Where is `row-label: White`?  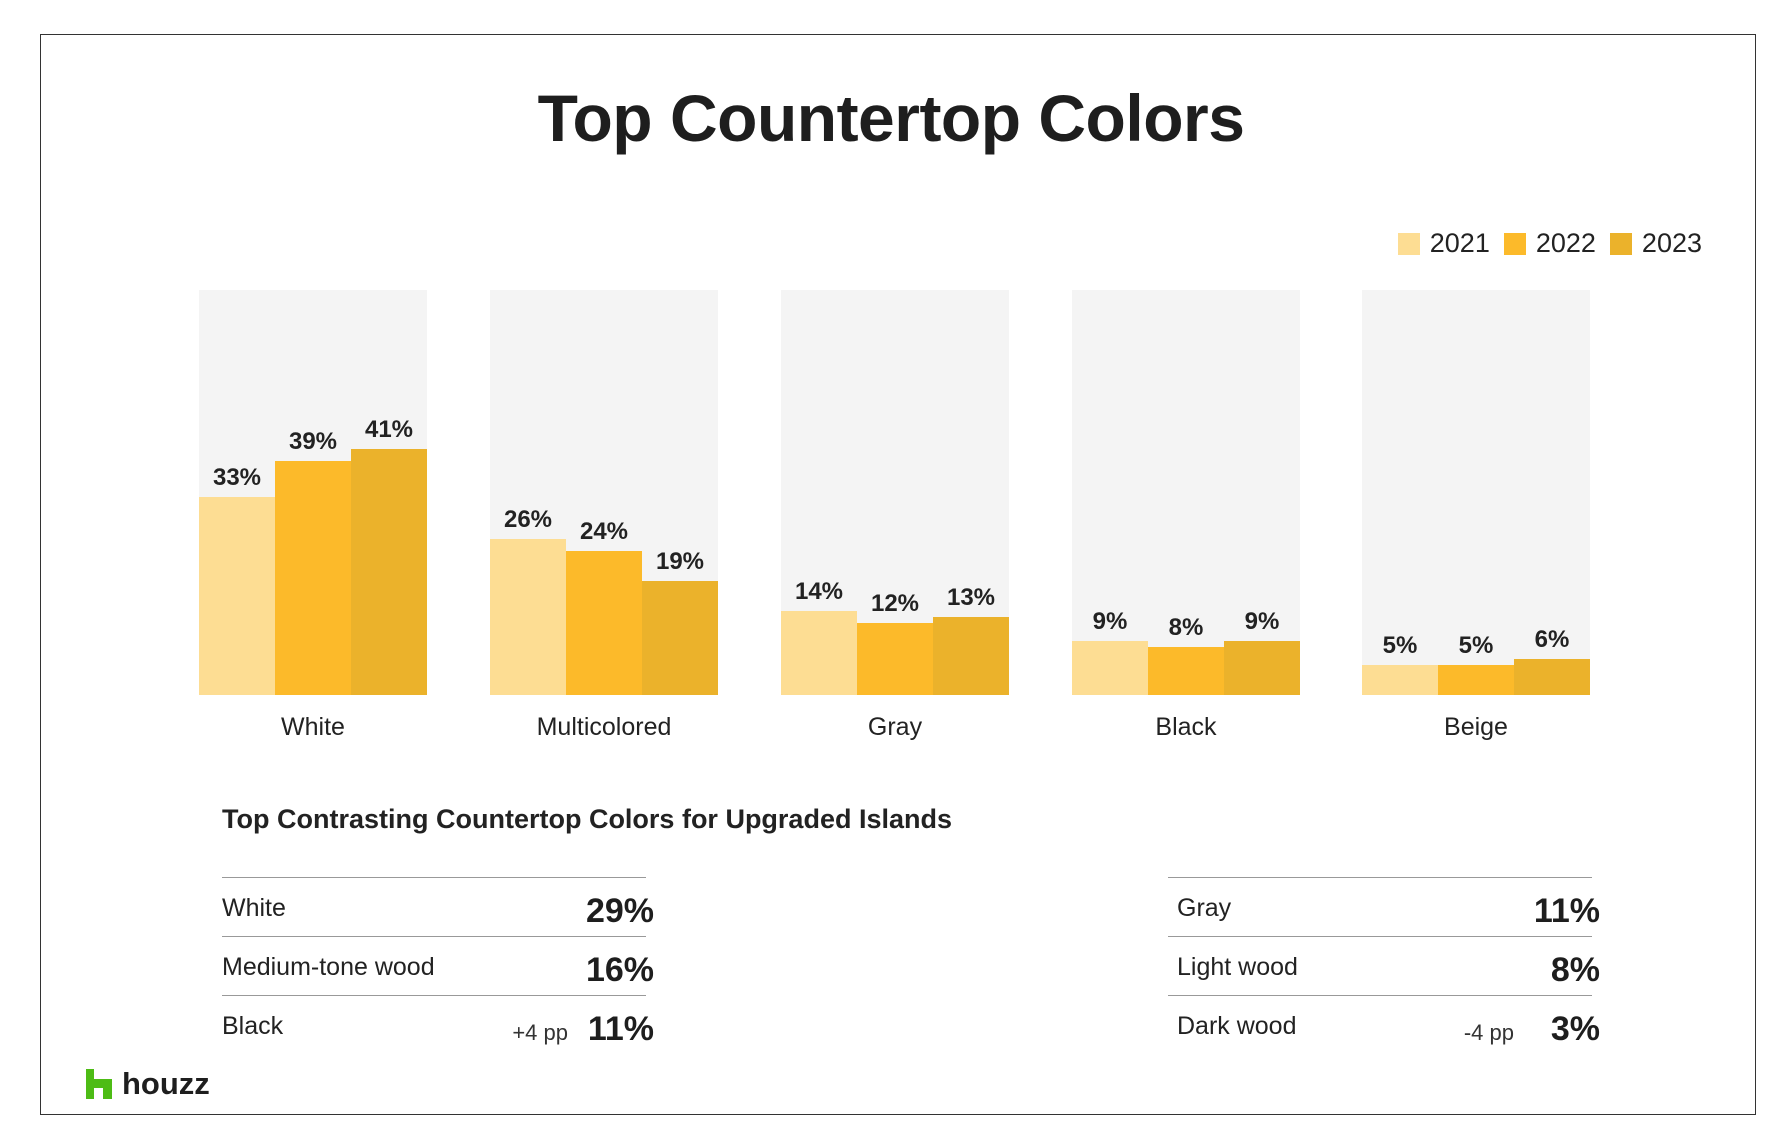 row-label: White is located at coordinates (254, 908).